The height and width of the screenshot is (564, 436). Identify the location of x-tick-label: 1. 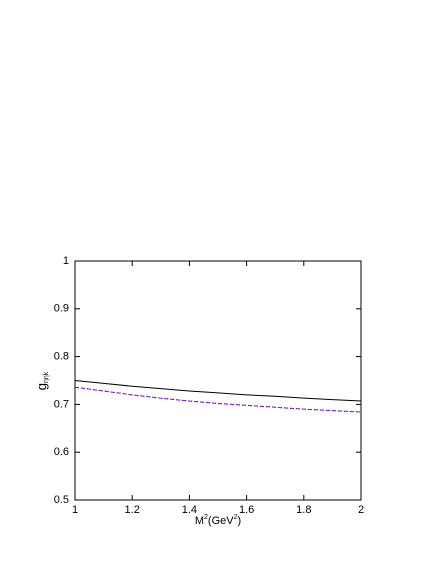
(75, 510).